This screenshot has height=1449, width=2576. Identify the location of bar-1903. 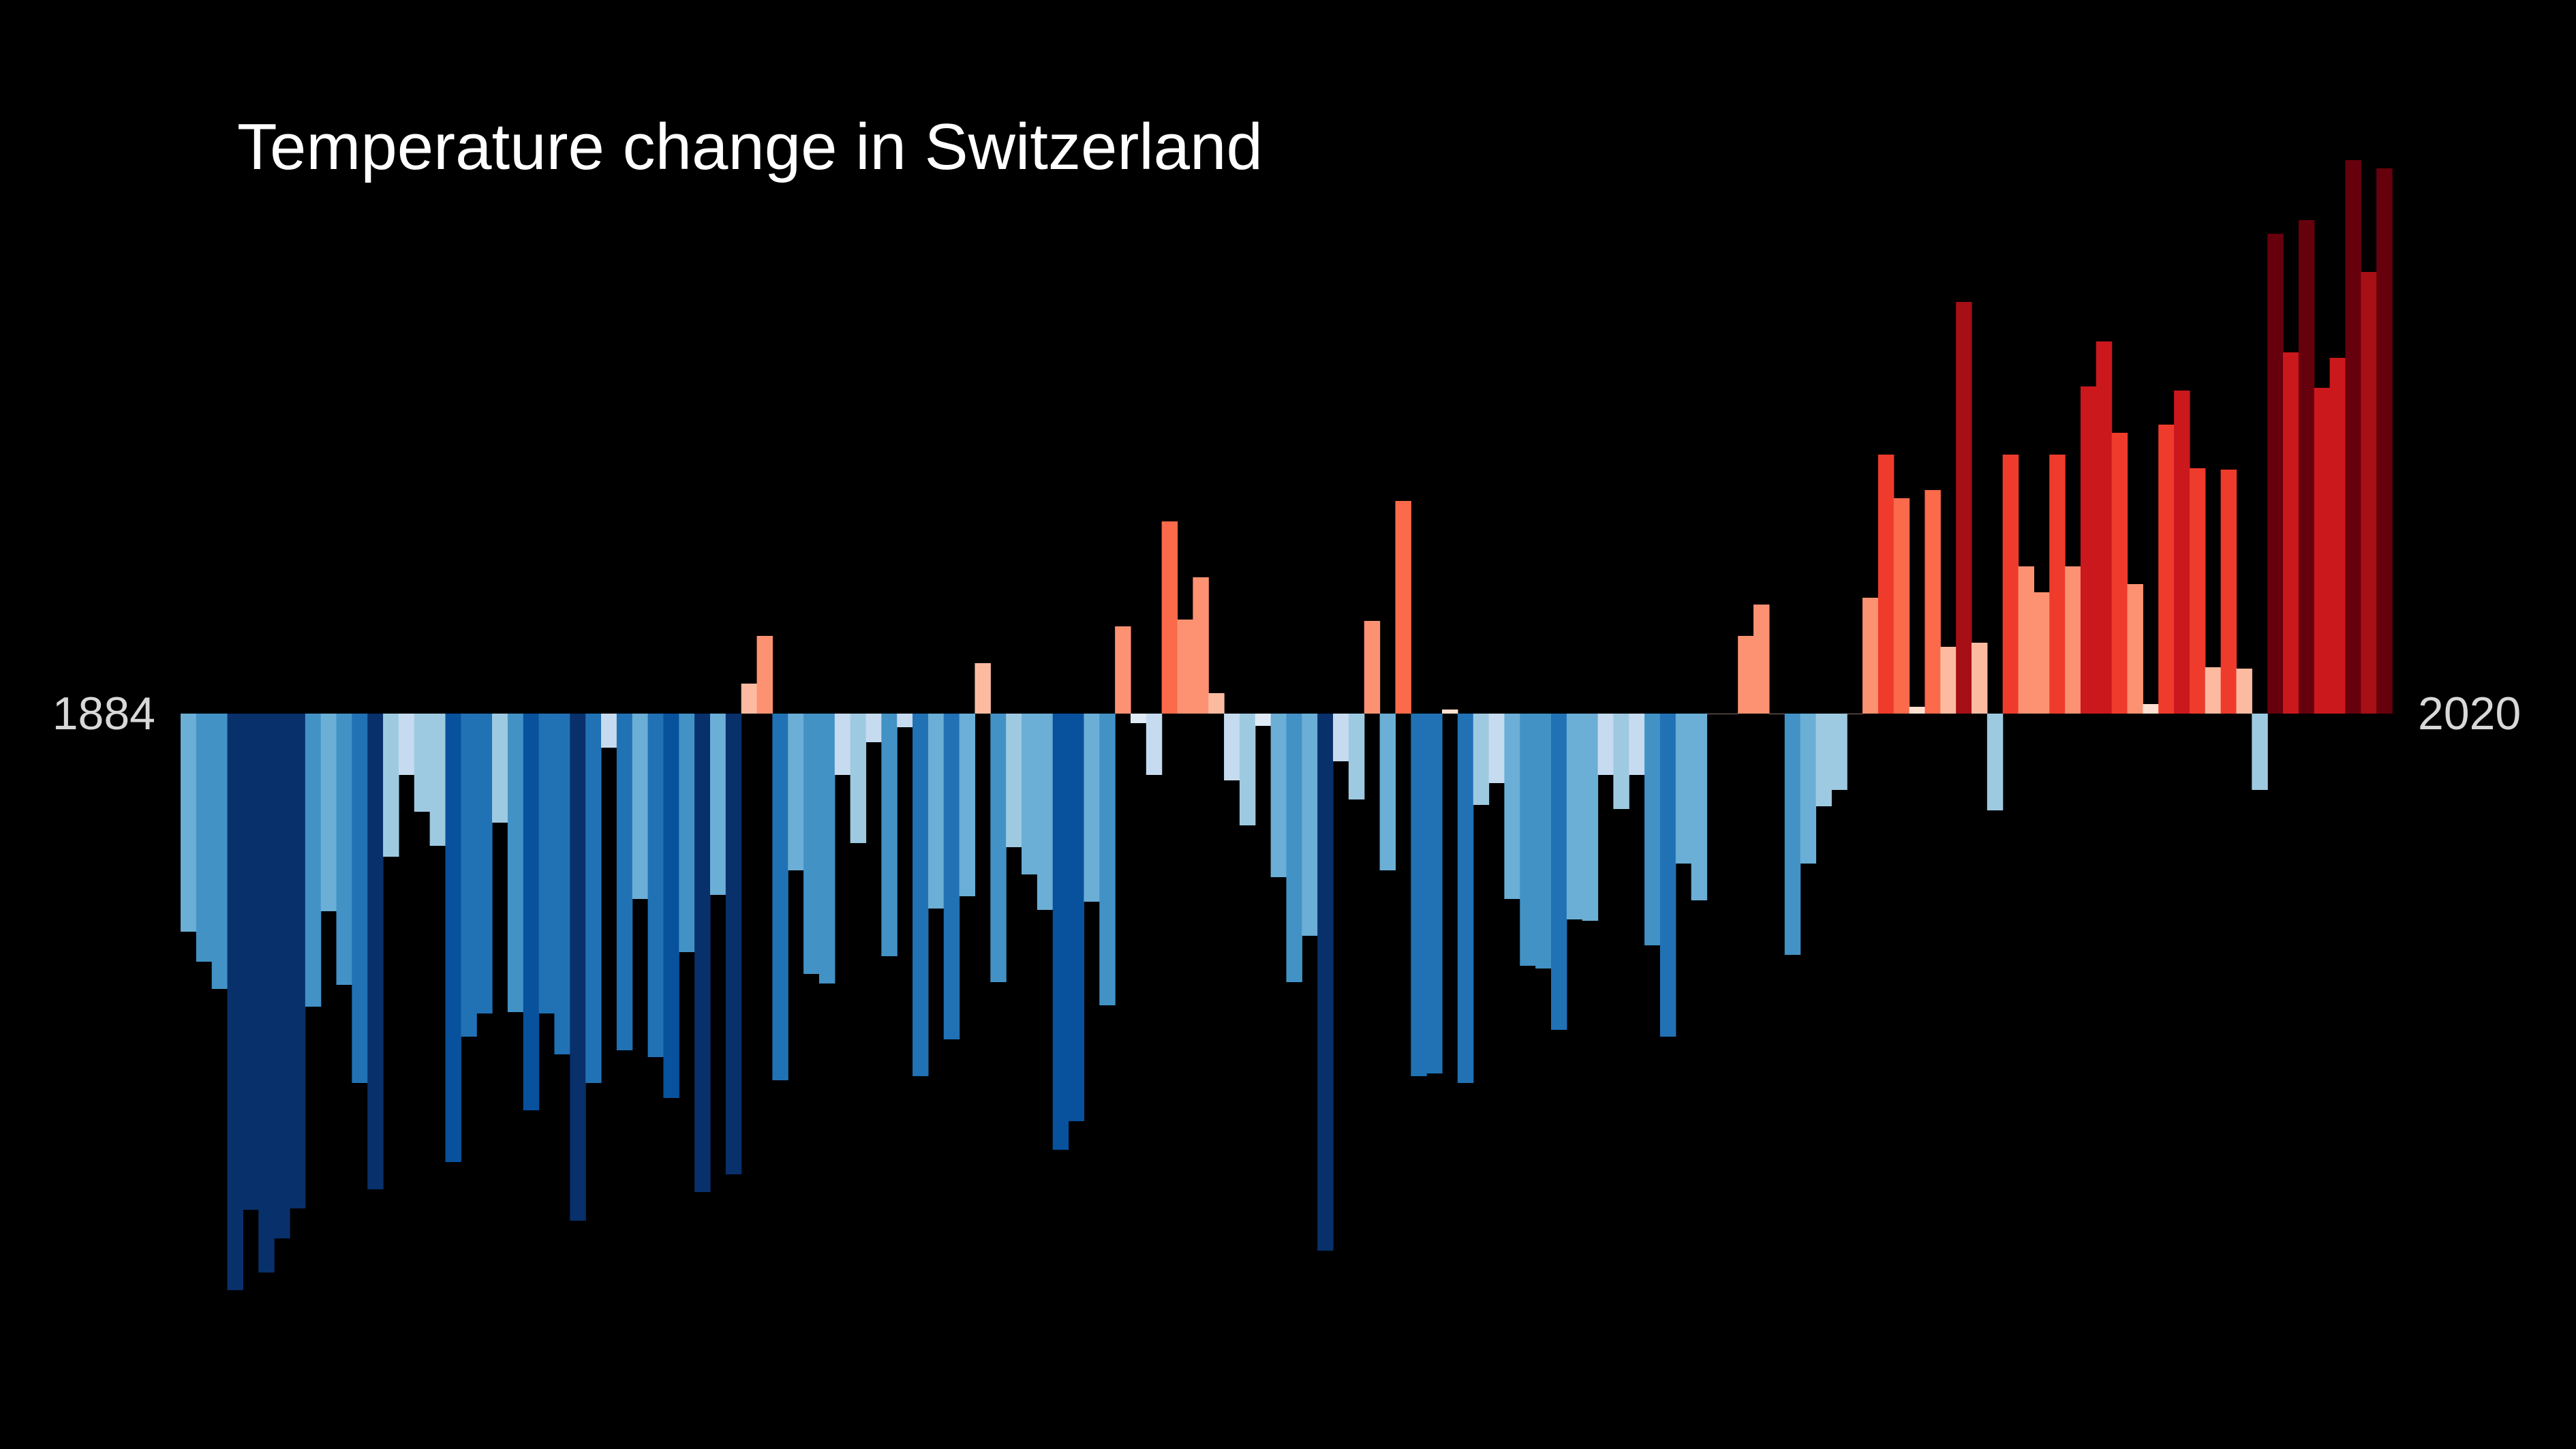
(484, 863).